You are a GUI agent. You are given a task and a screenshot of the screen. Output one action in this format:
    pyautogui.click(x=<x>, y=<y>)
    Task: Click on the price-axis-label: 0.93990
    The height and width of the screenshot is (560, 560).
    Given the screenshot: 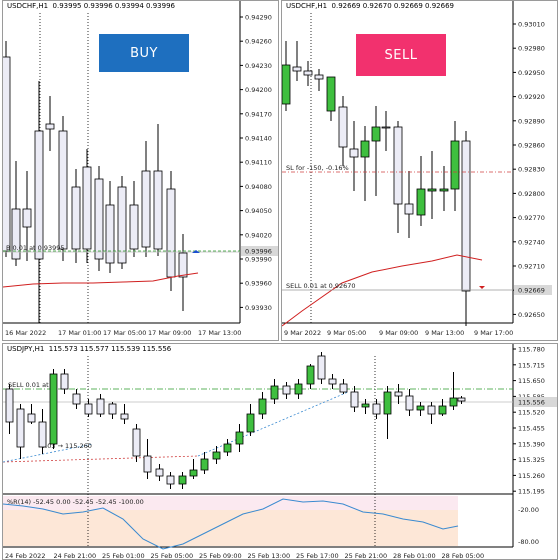 What is the action you would take?
    pyautogui.click(x=258, y=260)
    